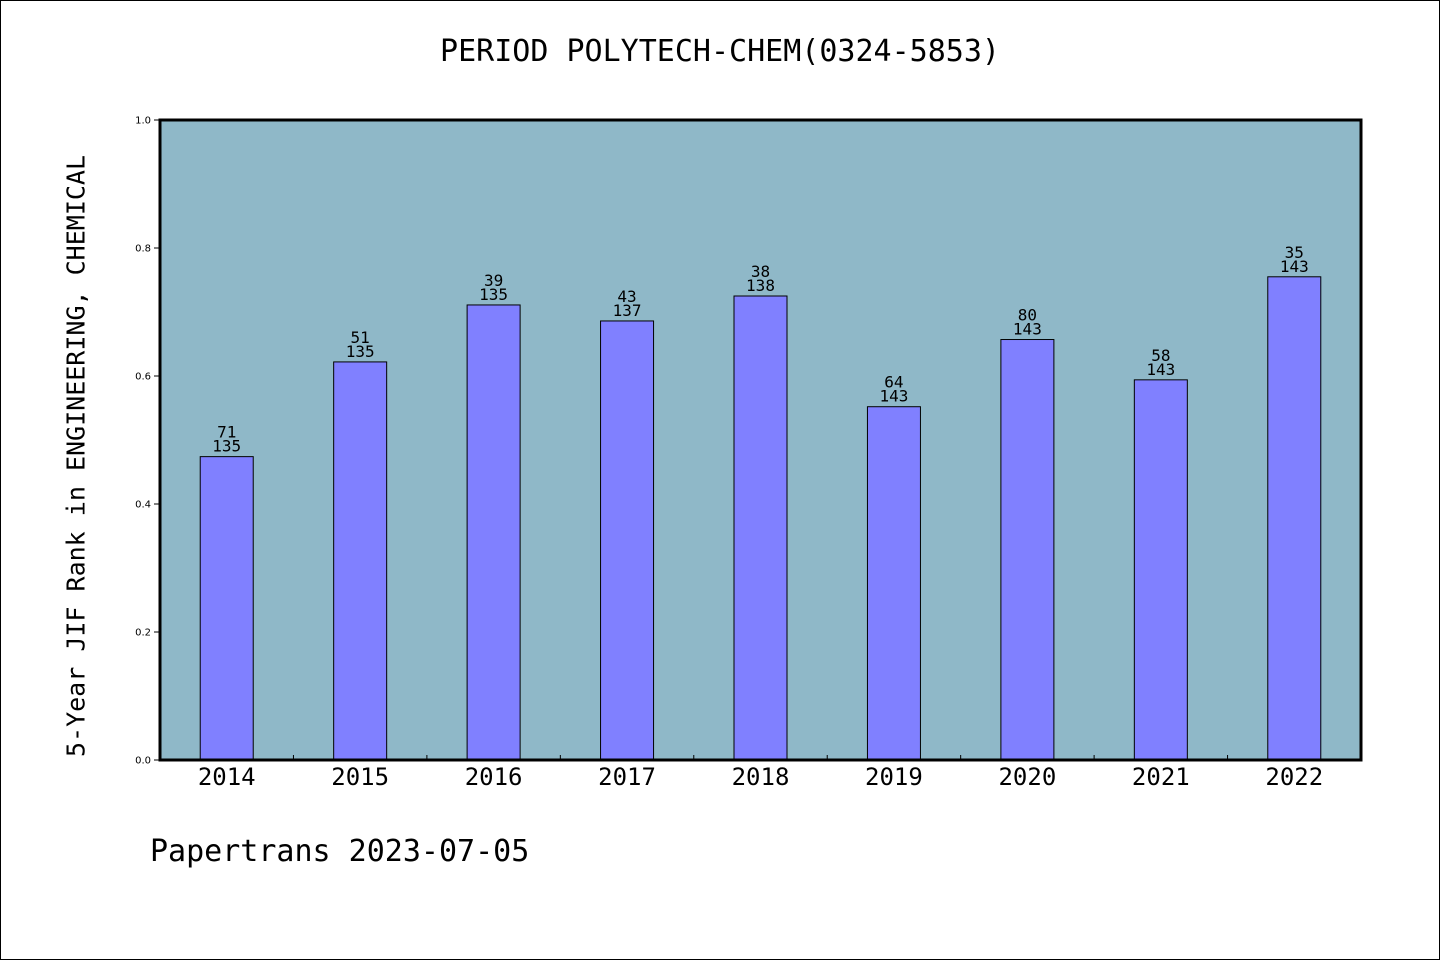 The image size is (1440, 960). Describe the element at coordinates (894, 777) in the screenshot. I see `x-tick-label: 2019` at that location.